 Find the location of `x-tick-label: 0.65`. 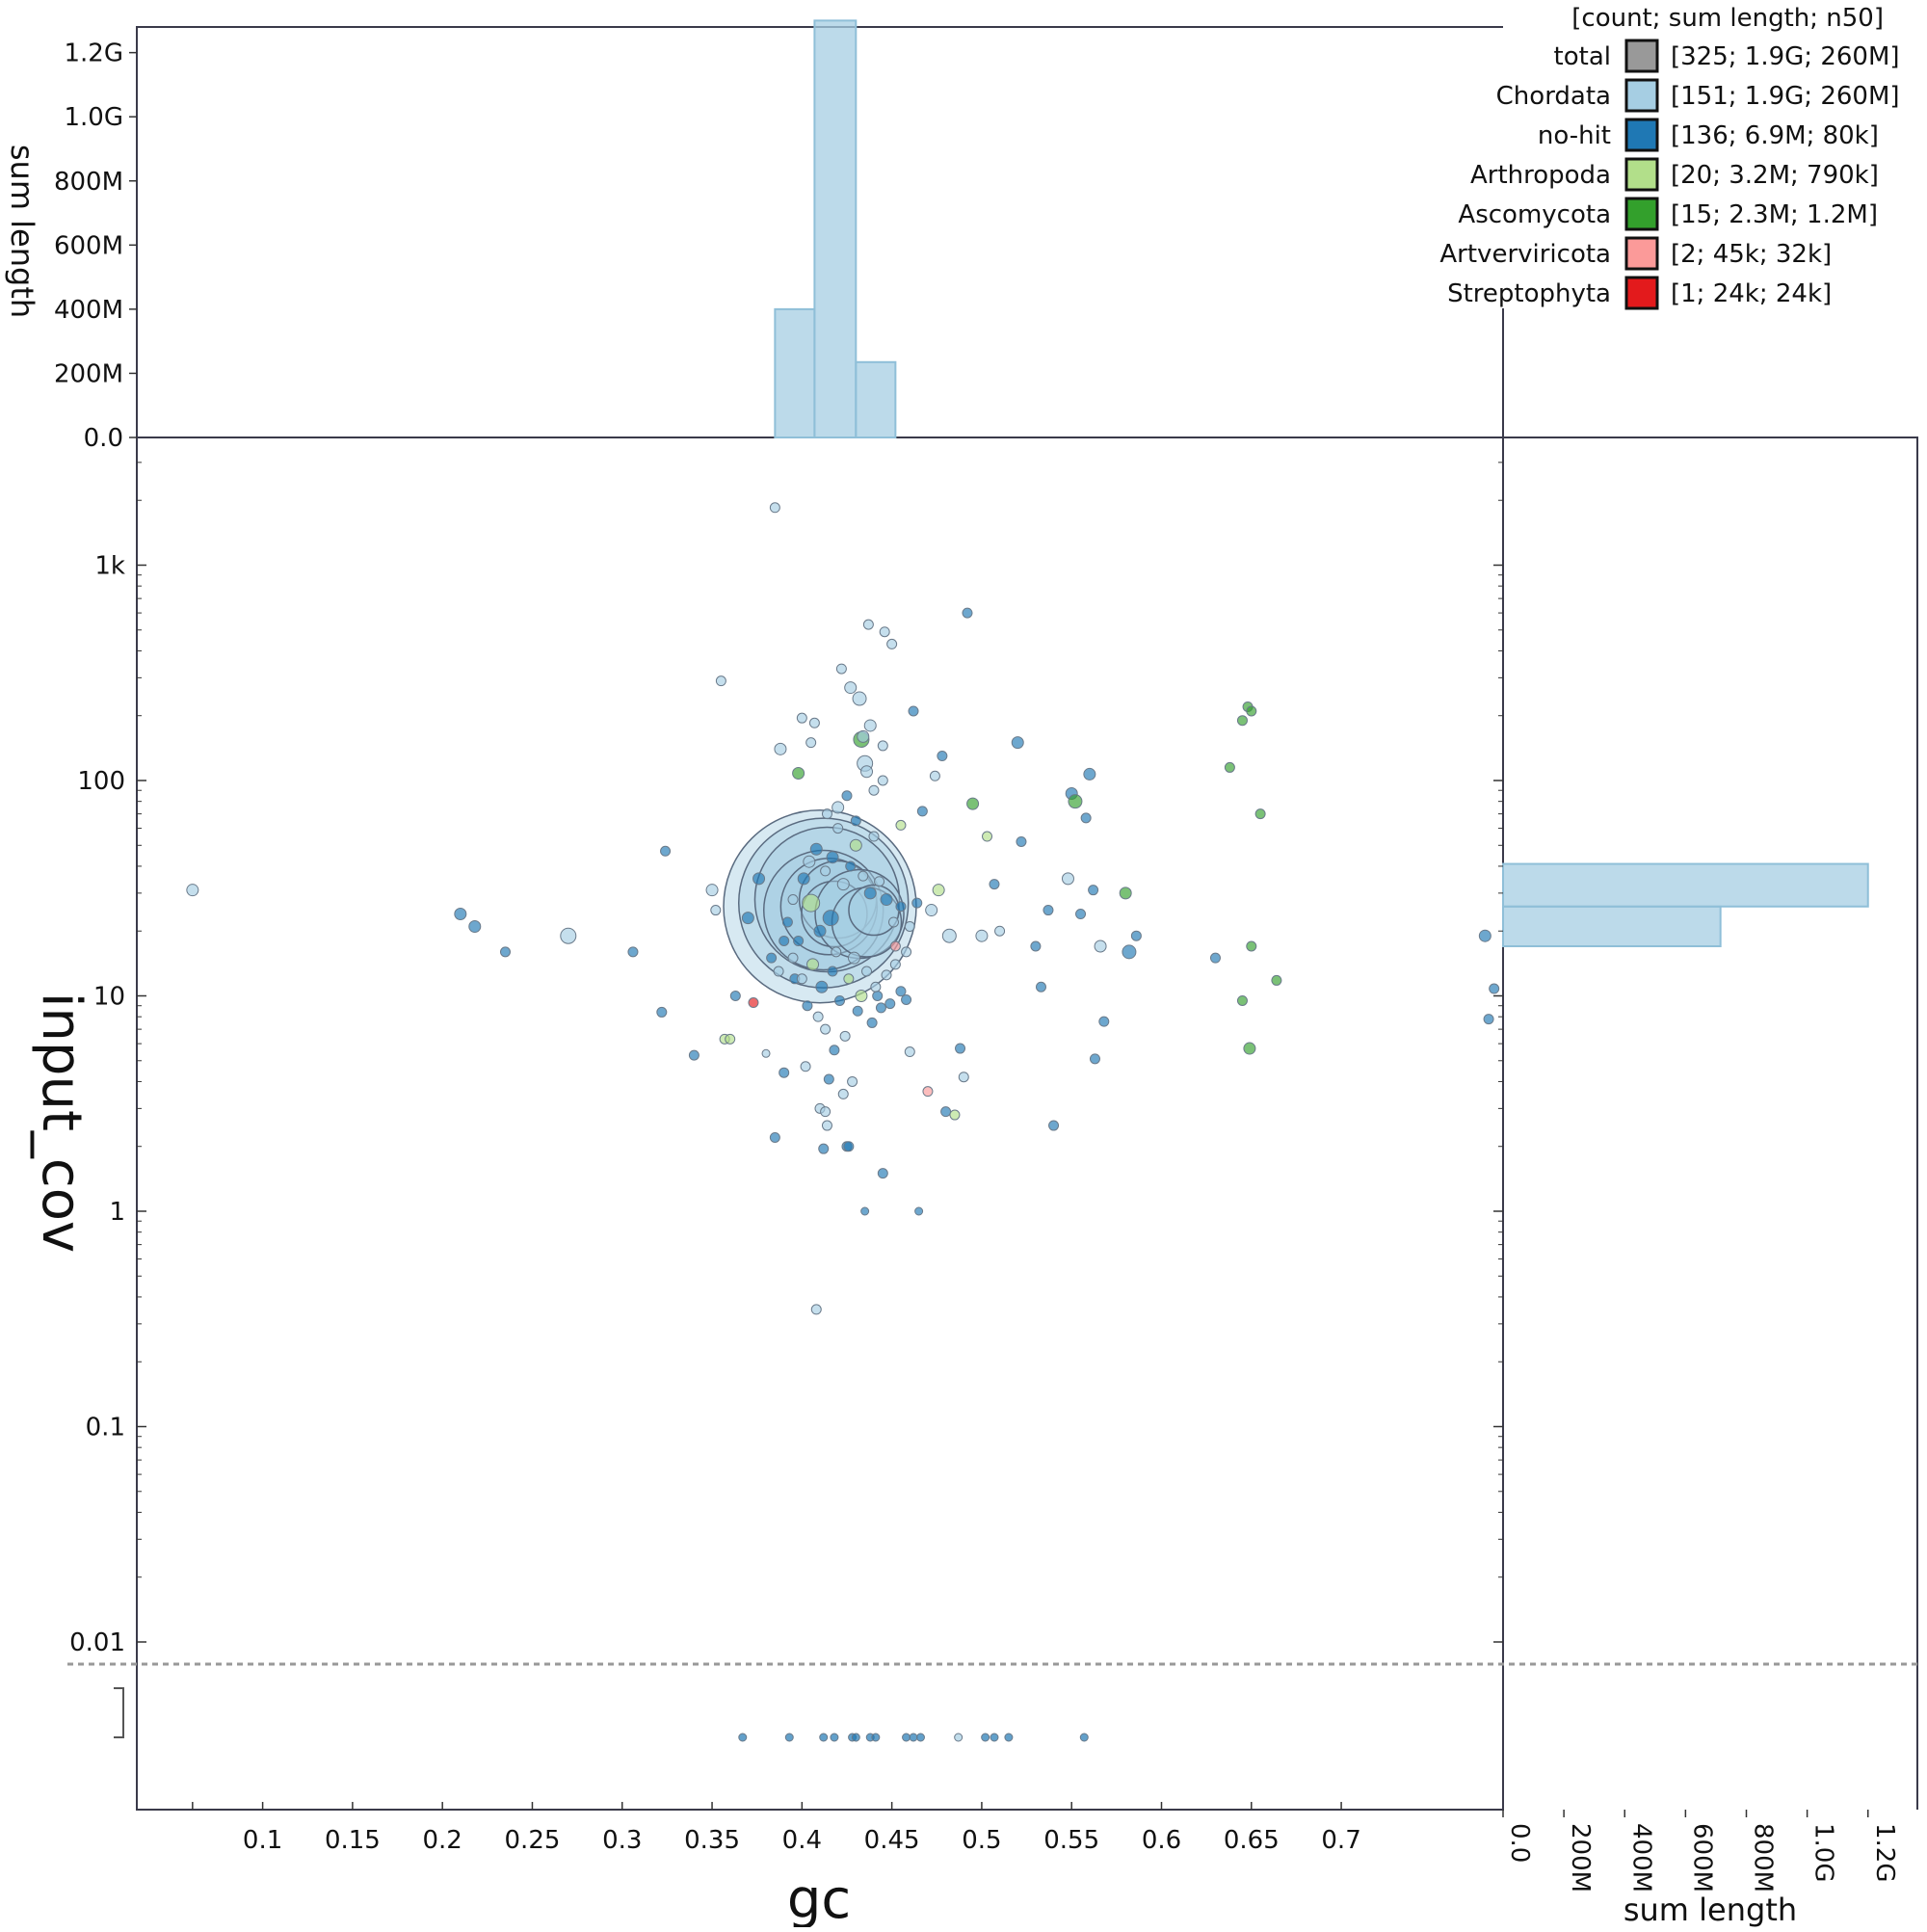

x-tick-label: 0.65 is located at coordinates (1252, 1840).